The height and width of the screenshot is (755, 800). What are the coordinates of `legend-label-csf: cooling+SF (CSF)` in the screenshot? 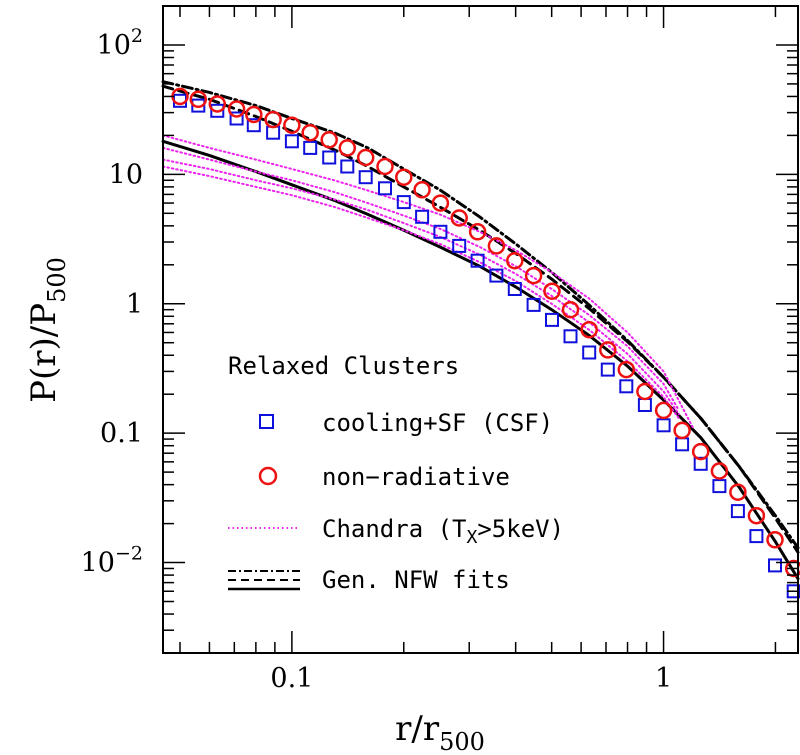 It's located at (437, 423).